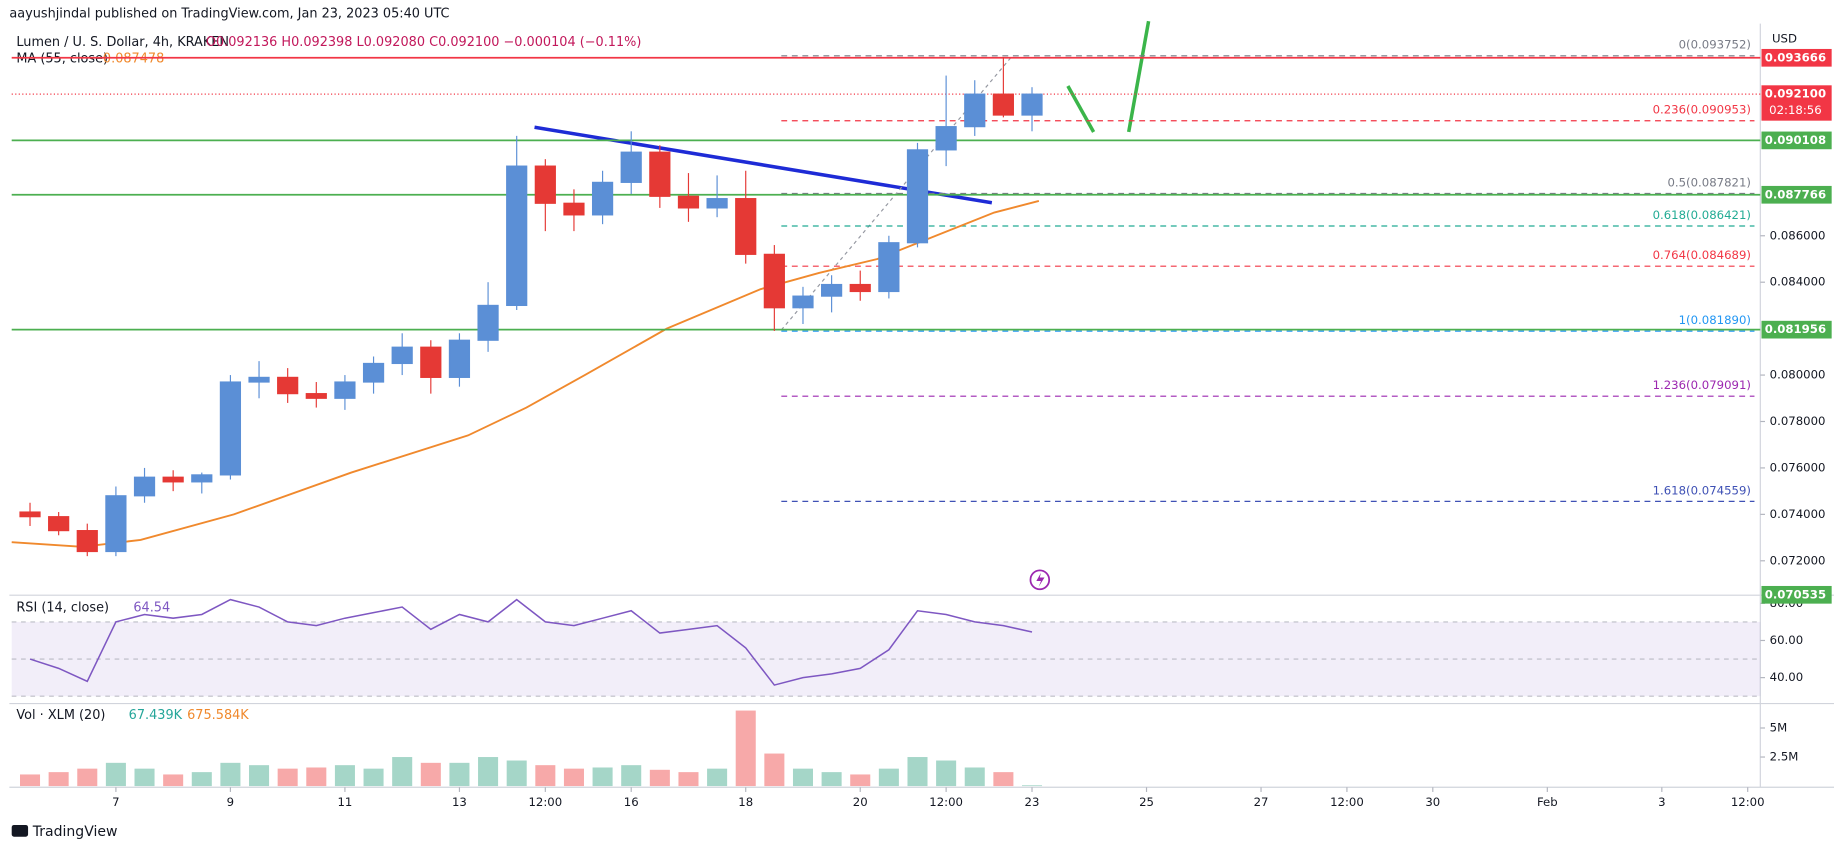 This screenshot has width=1834, height=845. Describe the element at coordinates (1798, 560) in the screenshot. I see `y-tick-label: 0.072000` at that location.